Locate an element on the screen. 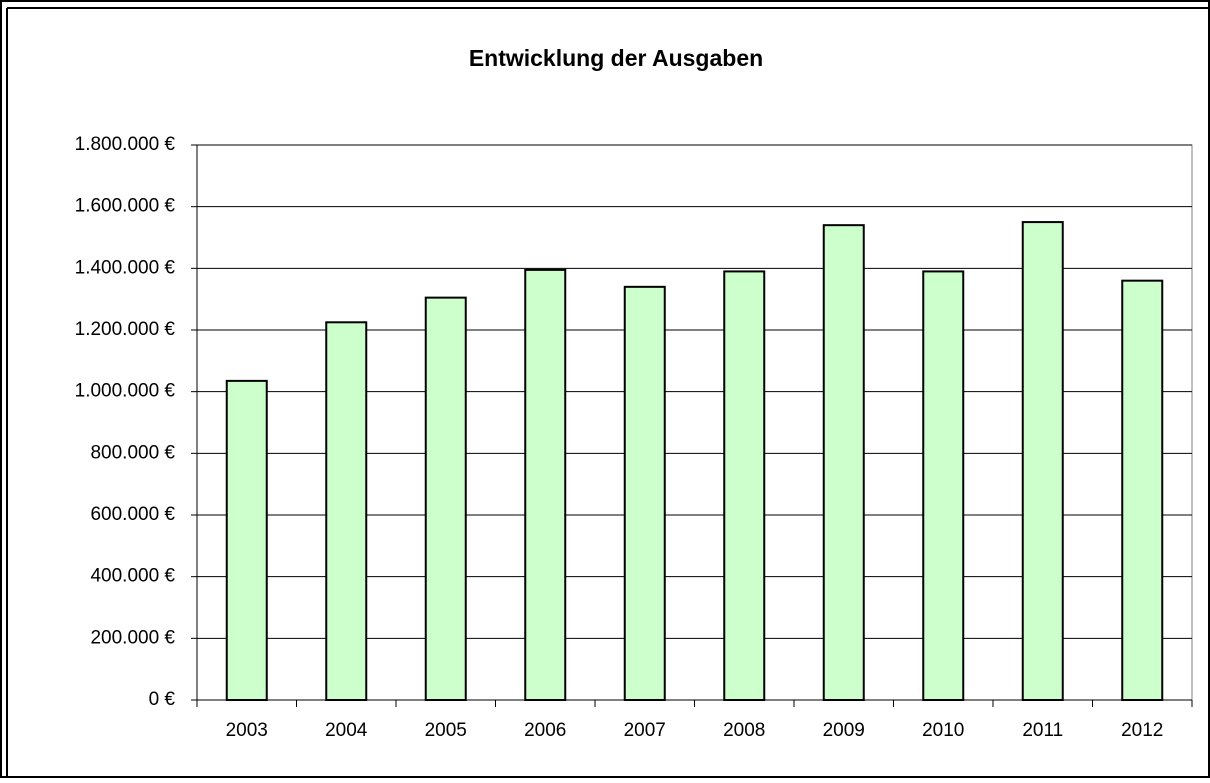  y-tick-label: 0 € is located at coordinates (162, 699).